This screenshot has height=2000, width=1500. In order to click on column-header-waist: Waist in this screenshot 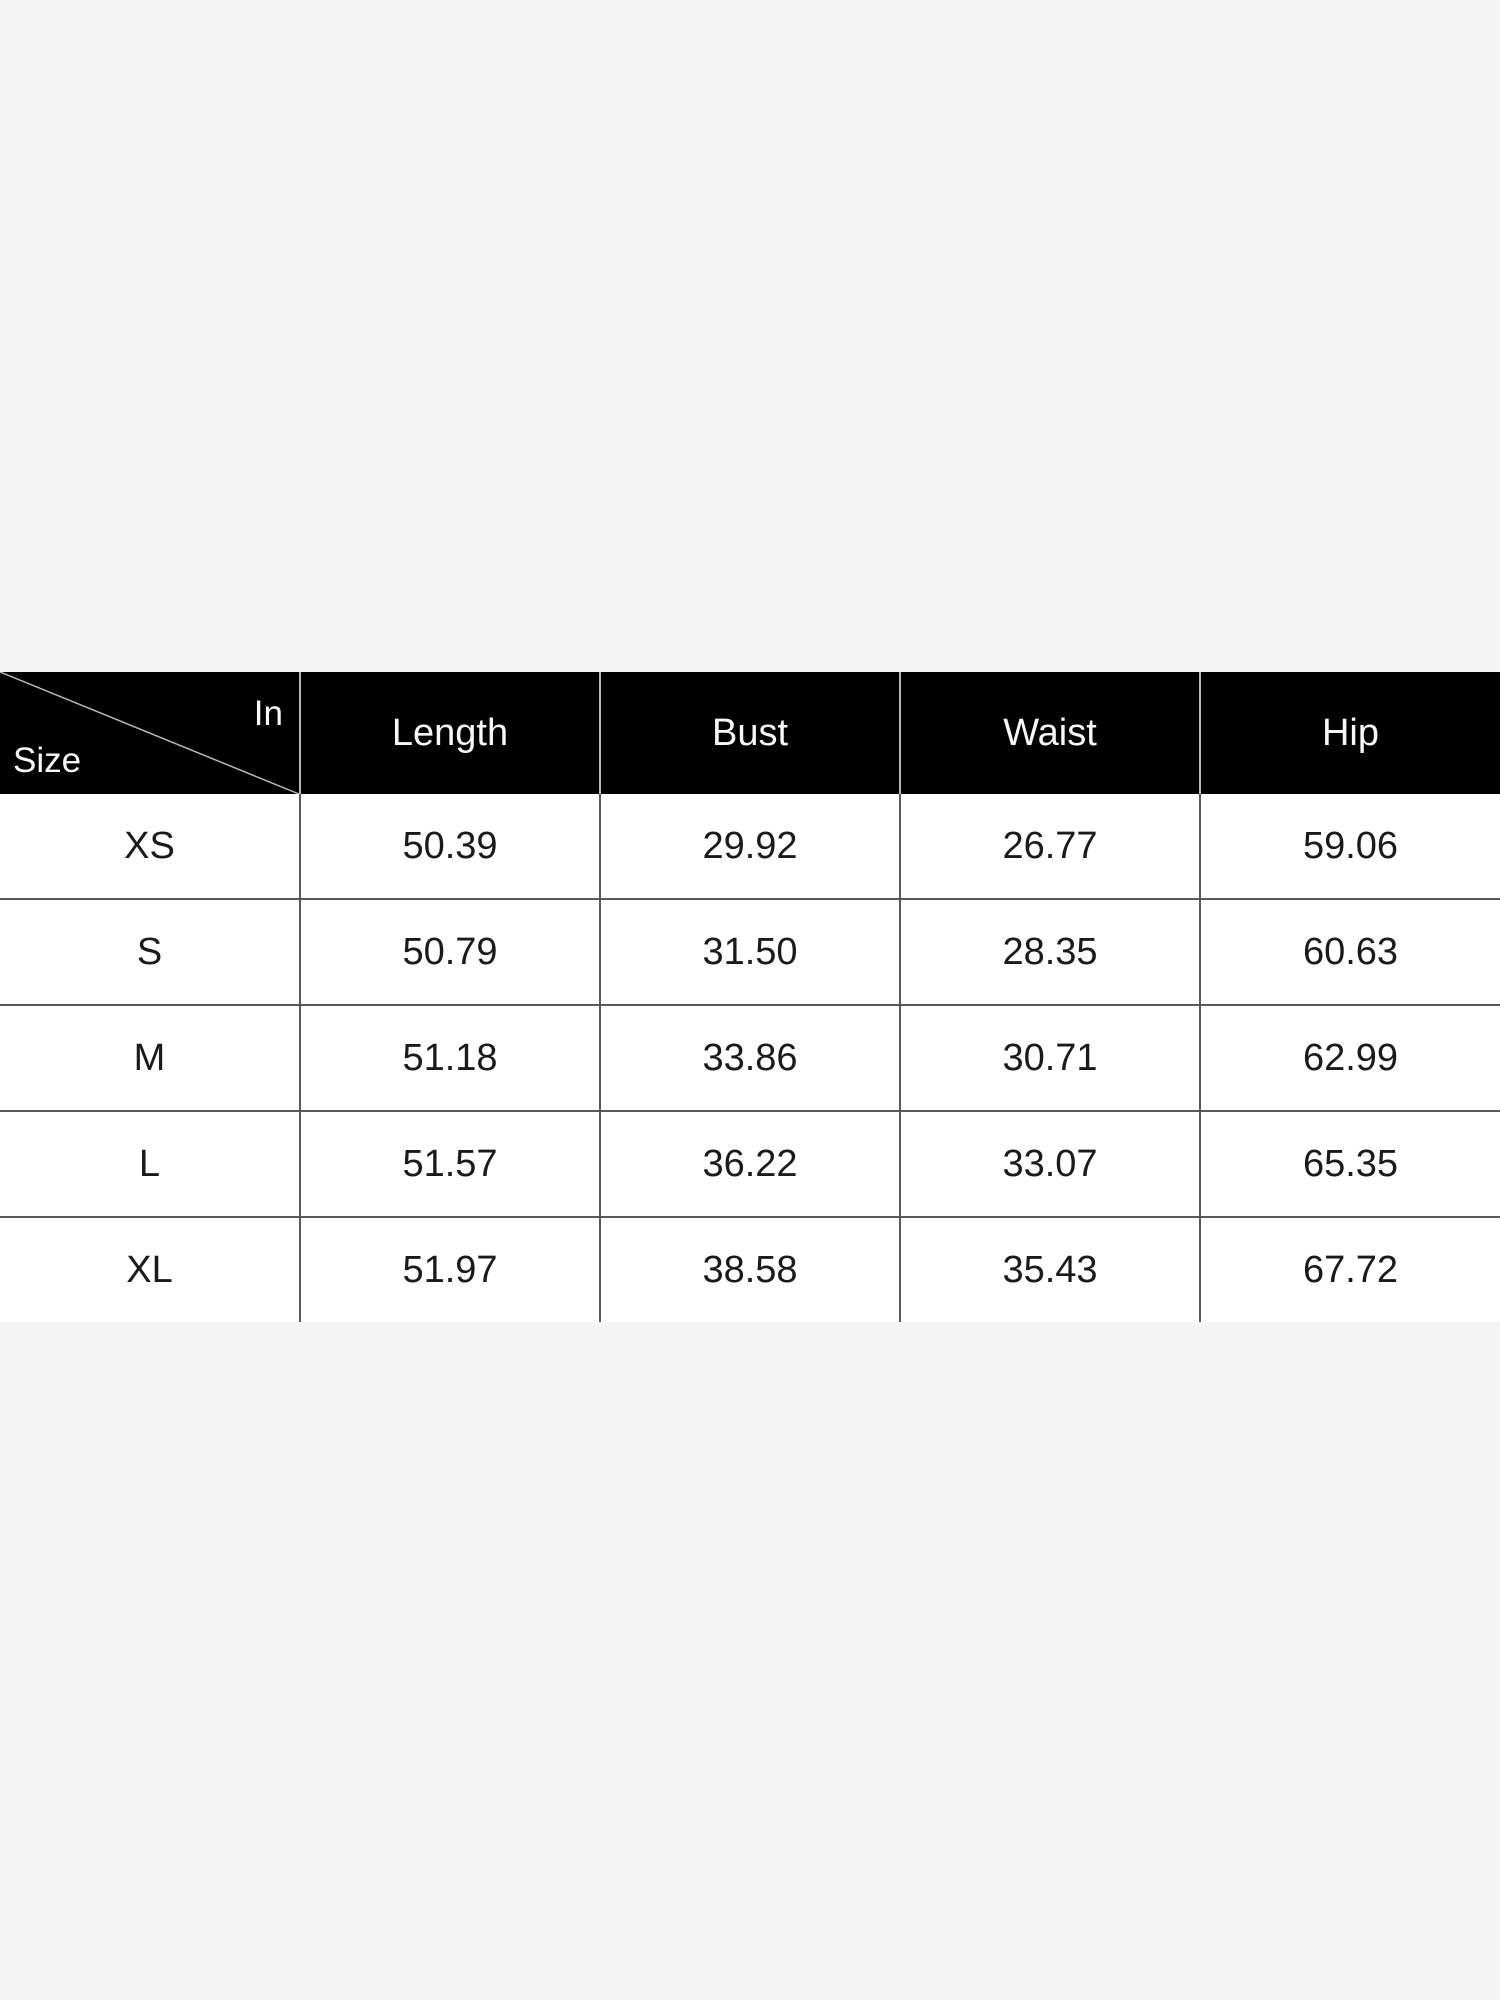, I will do `click(1049, 733)`.